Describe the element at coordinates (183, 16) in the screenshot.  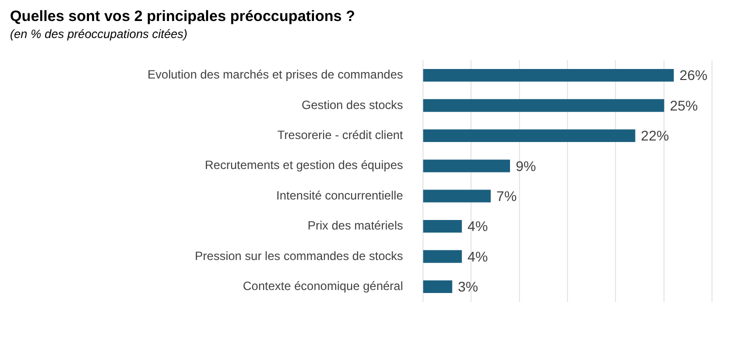
I see `text: Quelles sont vos 2 principales préoccupations ?` at that location.